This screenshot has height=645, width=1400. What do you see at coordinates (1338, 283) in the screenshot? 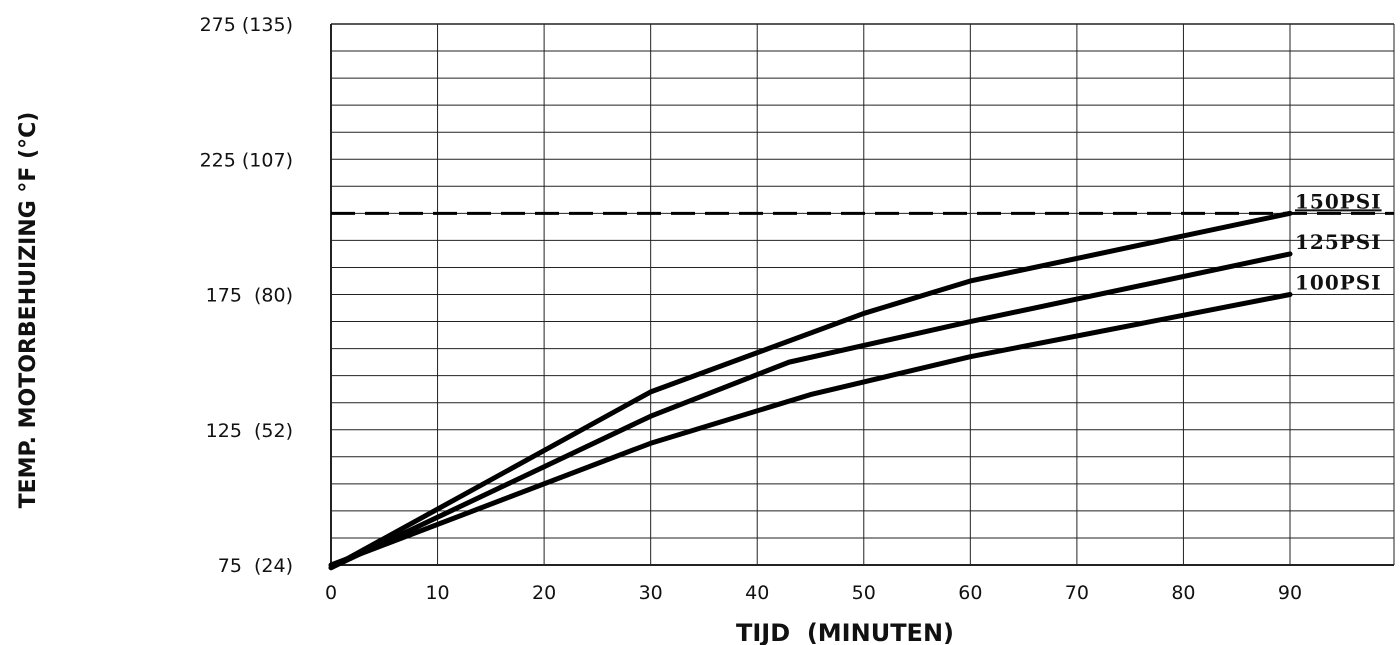
I see `series-label-100psi: 100PSI` at bounding box center [1338, 283].